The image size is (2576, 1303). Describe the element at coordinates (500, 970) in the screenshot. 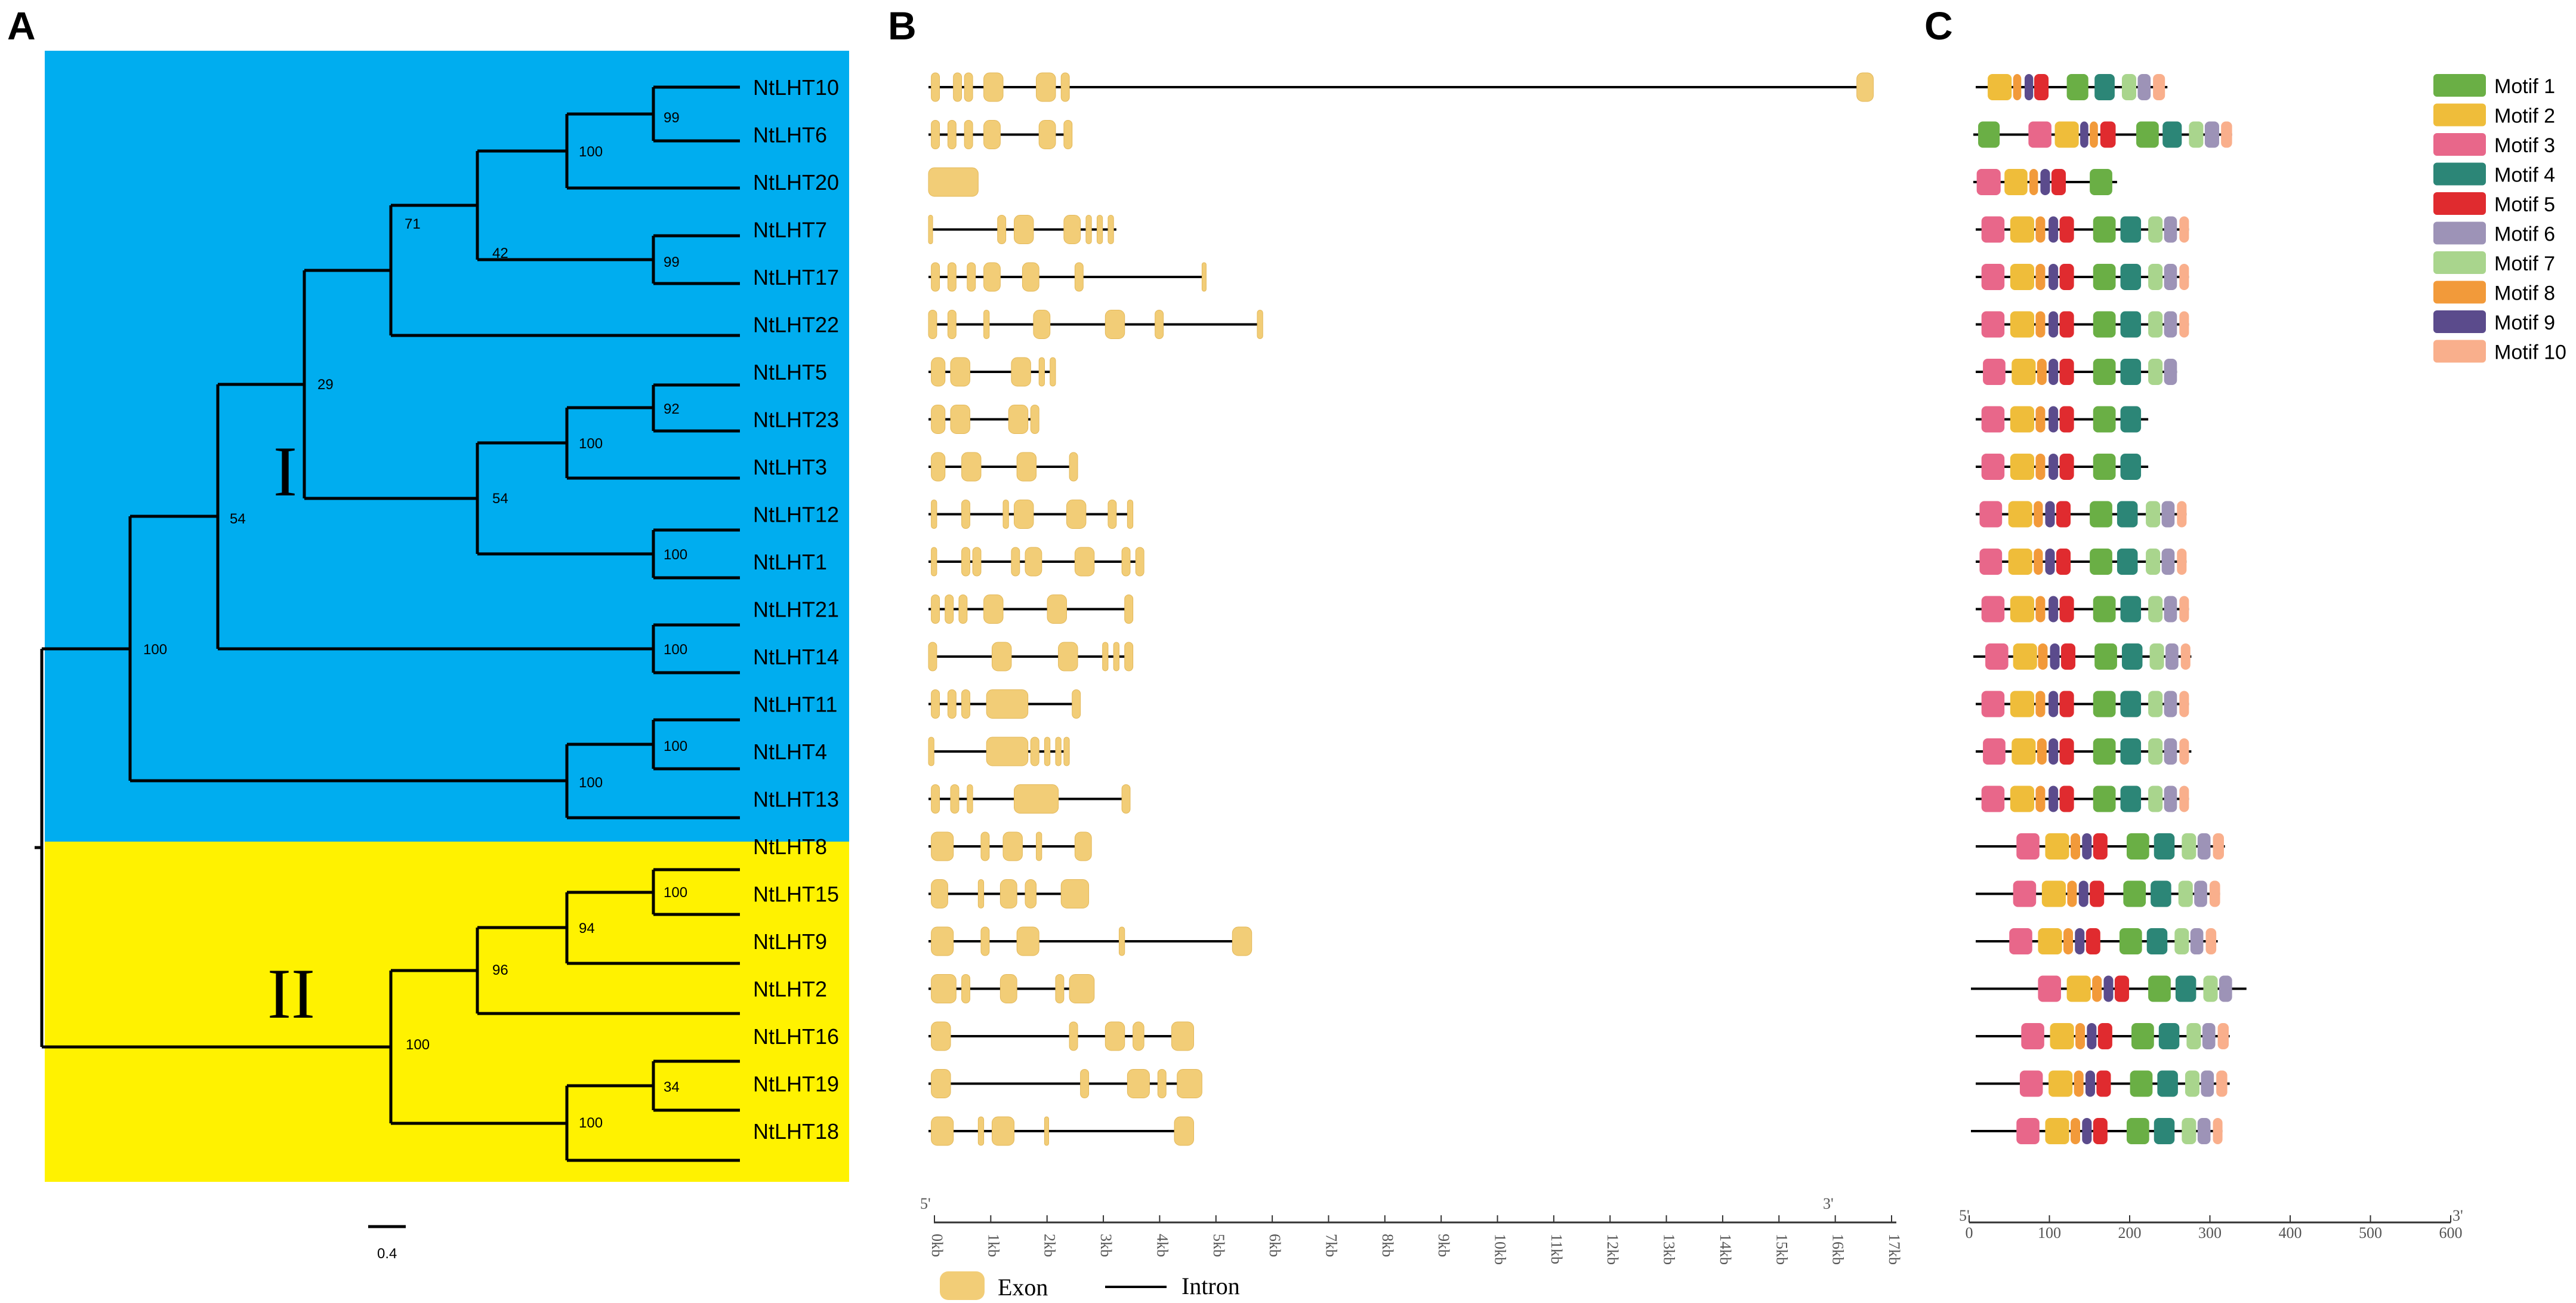

I see `bootstrap-value: 96` at that location.